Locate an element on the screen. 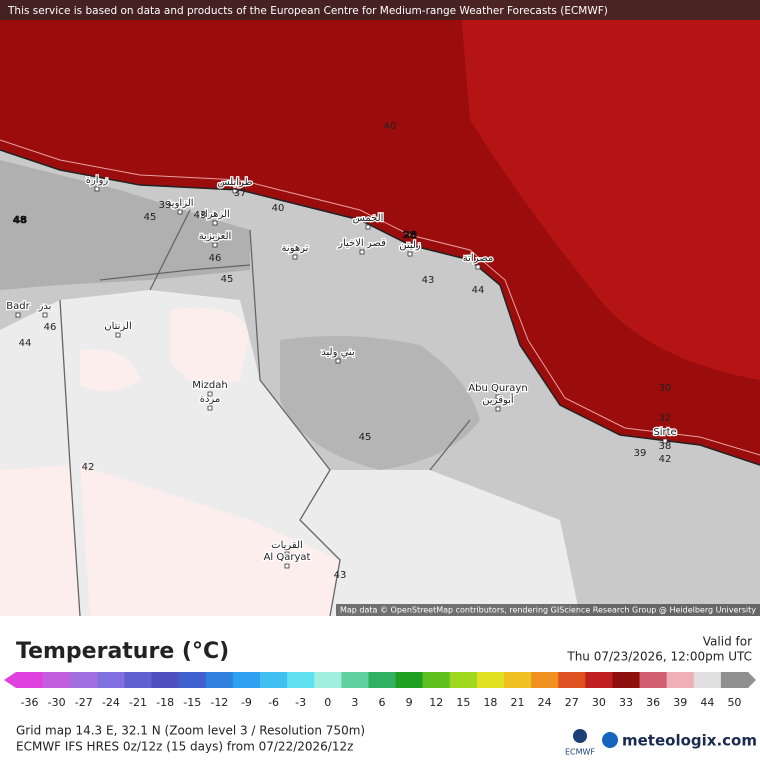 This screenshot has height=764, width=760. contour-label: 37 is located at coordinates (240, 193).